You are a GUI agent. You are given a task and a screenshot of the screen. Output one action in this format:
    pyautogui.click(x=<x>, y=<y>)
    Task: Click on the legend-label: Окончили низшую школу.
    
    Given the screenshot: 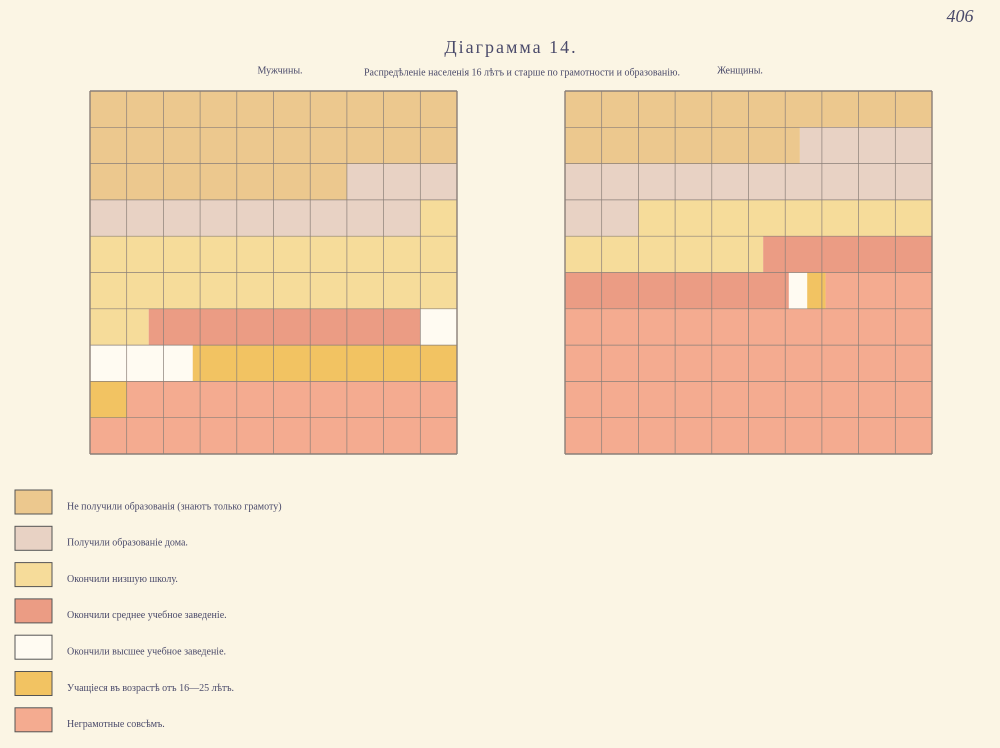 What is the action you would take?
    pyautogui.click(x=122, y=579)
    